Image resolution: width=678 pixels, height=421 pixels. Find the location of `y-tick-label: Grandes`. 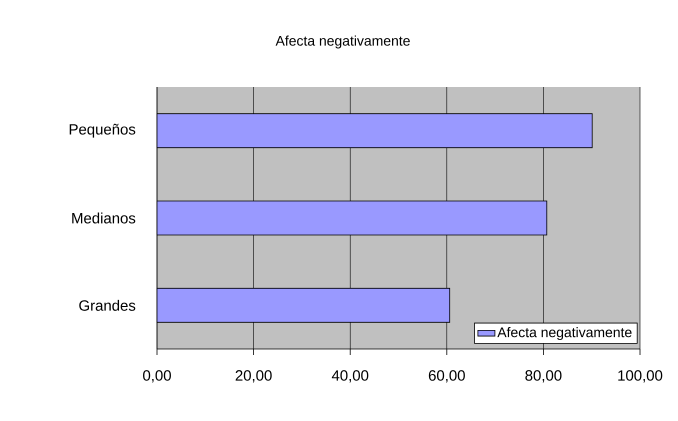

y-tick-label: Grandes is located at coordinates (107, 305).